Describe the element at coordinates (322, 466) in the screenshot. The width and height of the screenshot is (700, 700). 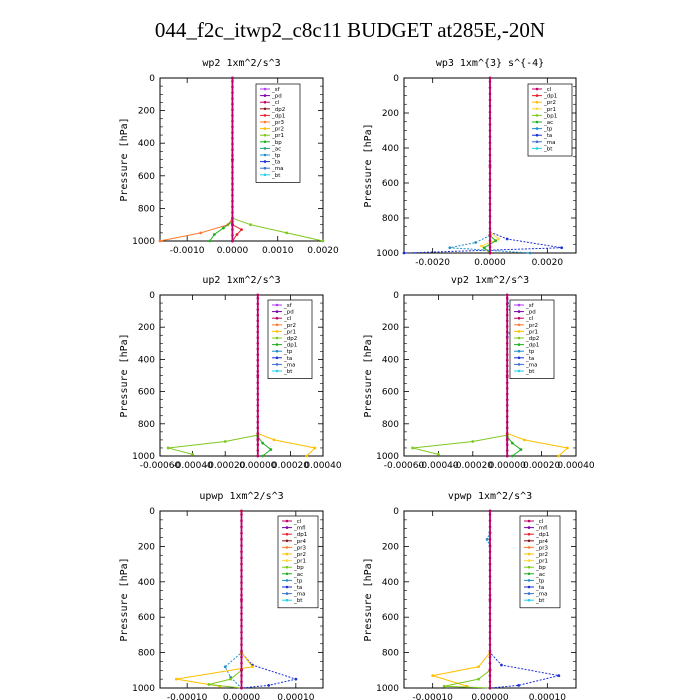
I see `x-tick-label: 0.00040` at that location.